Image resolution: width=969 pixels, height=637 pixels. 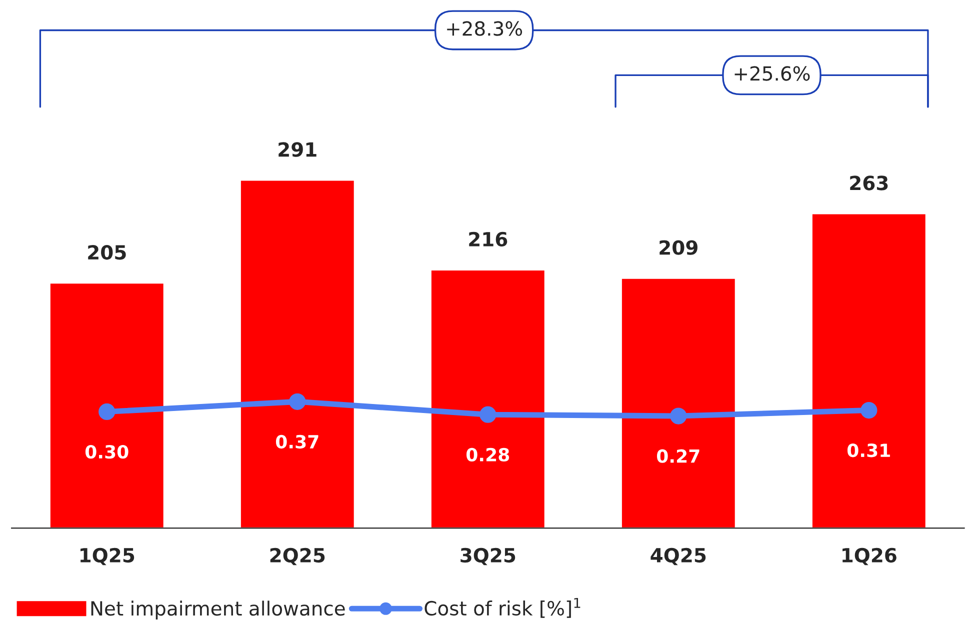 I want to click on data-label: 0.37, so click(x=297, y=441).